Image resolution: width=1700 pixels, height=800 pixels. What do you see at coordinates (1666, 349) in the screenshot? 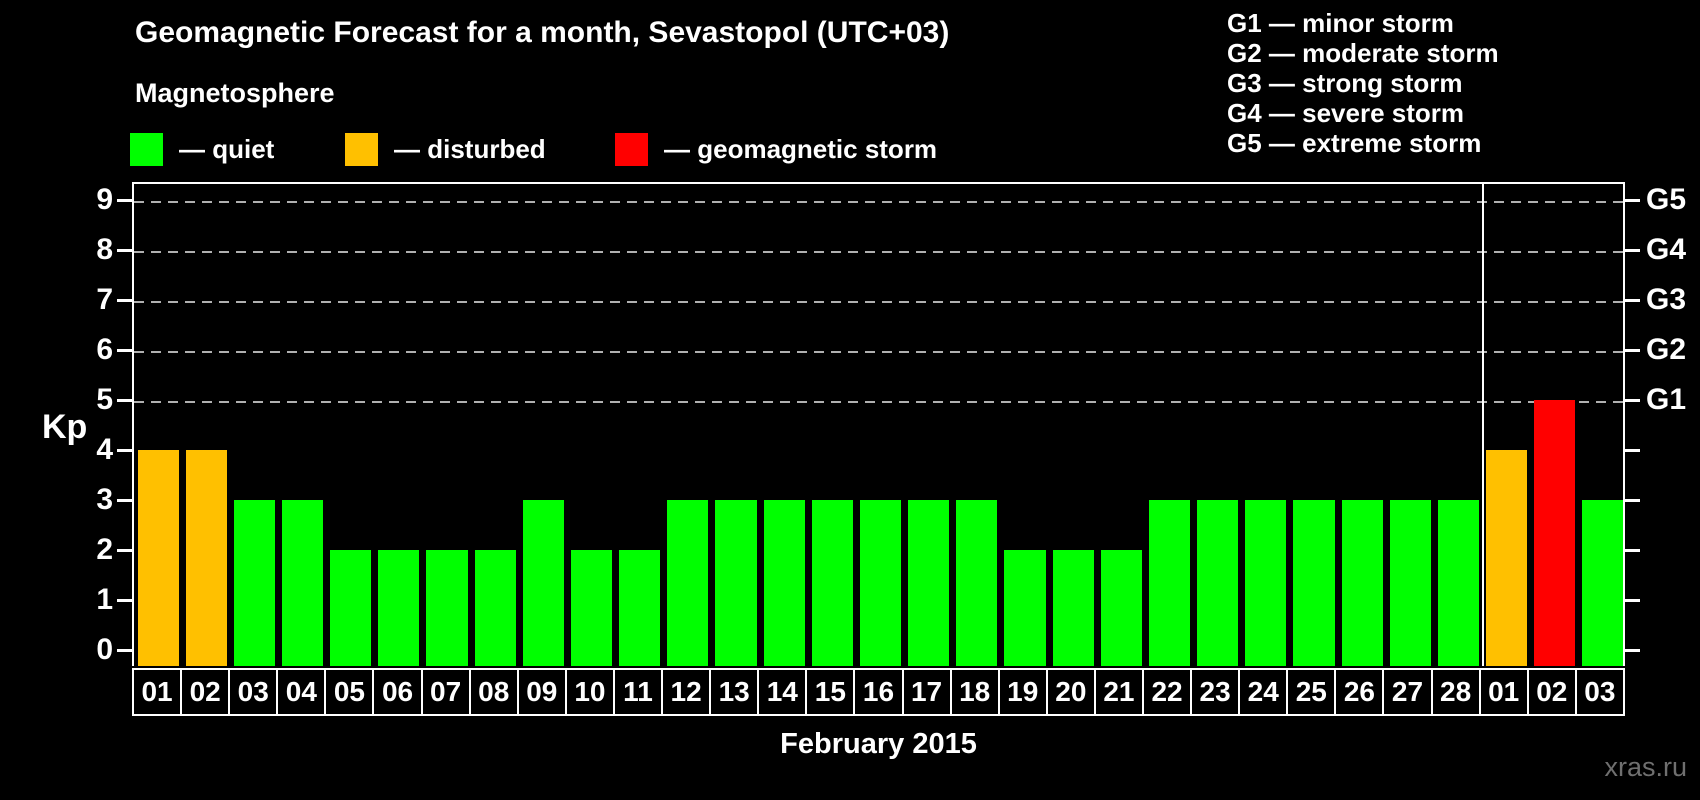
I see `right-axis-label-g2: G2` at bounding box center [1666, 349].